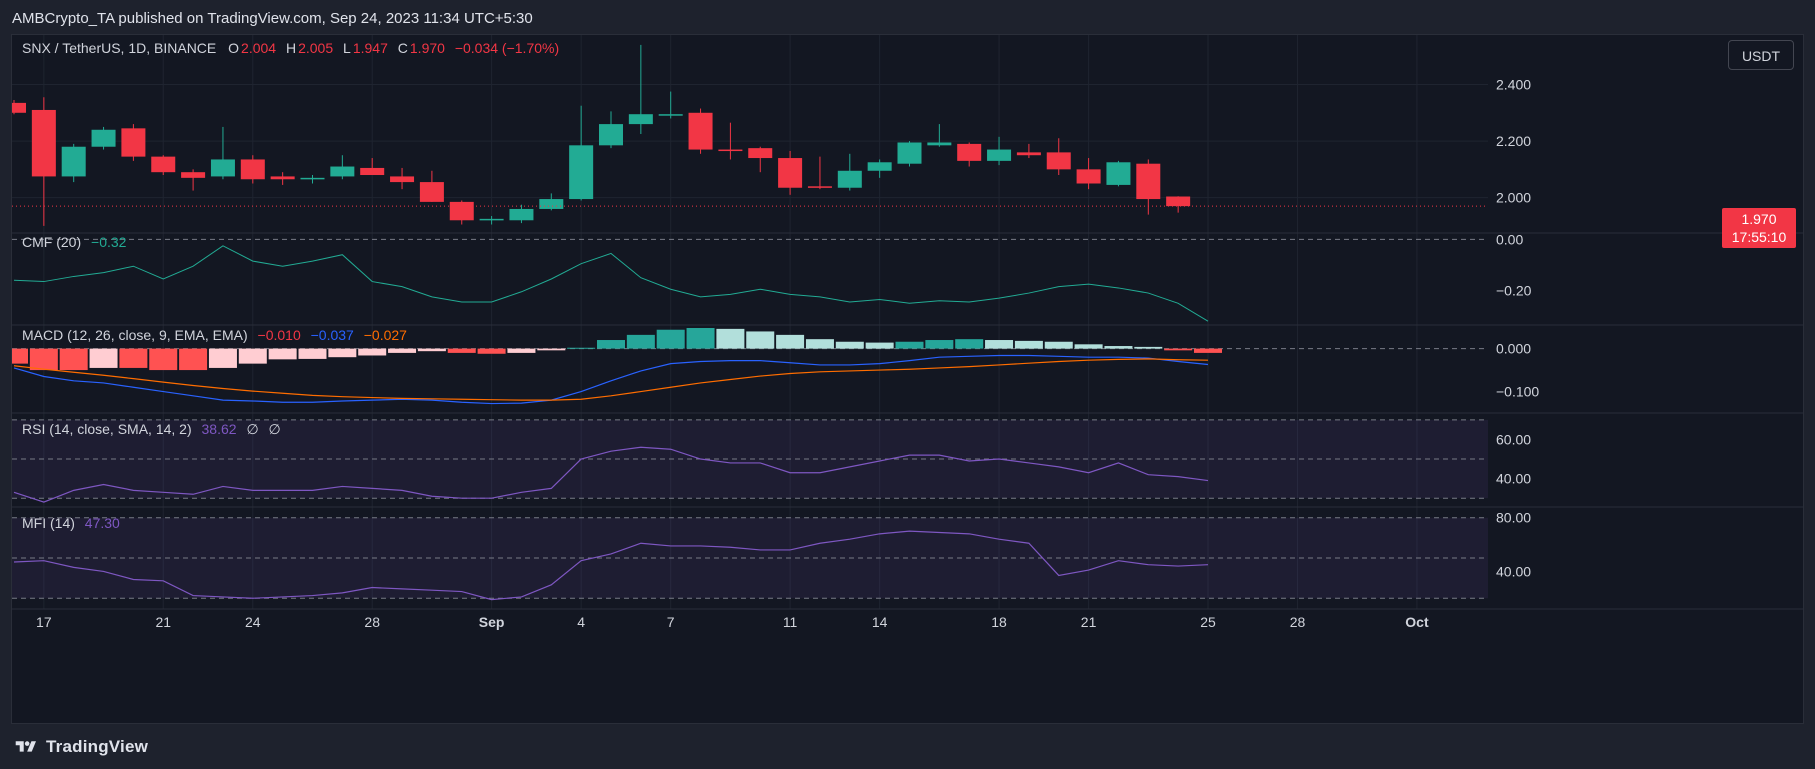 Image resolution: width=1815 pixels, height=769 pixels. Describe the element at coordinates (52, 242) in the screenshot. I see `cmf-name: CMF (20)` at that location.